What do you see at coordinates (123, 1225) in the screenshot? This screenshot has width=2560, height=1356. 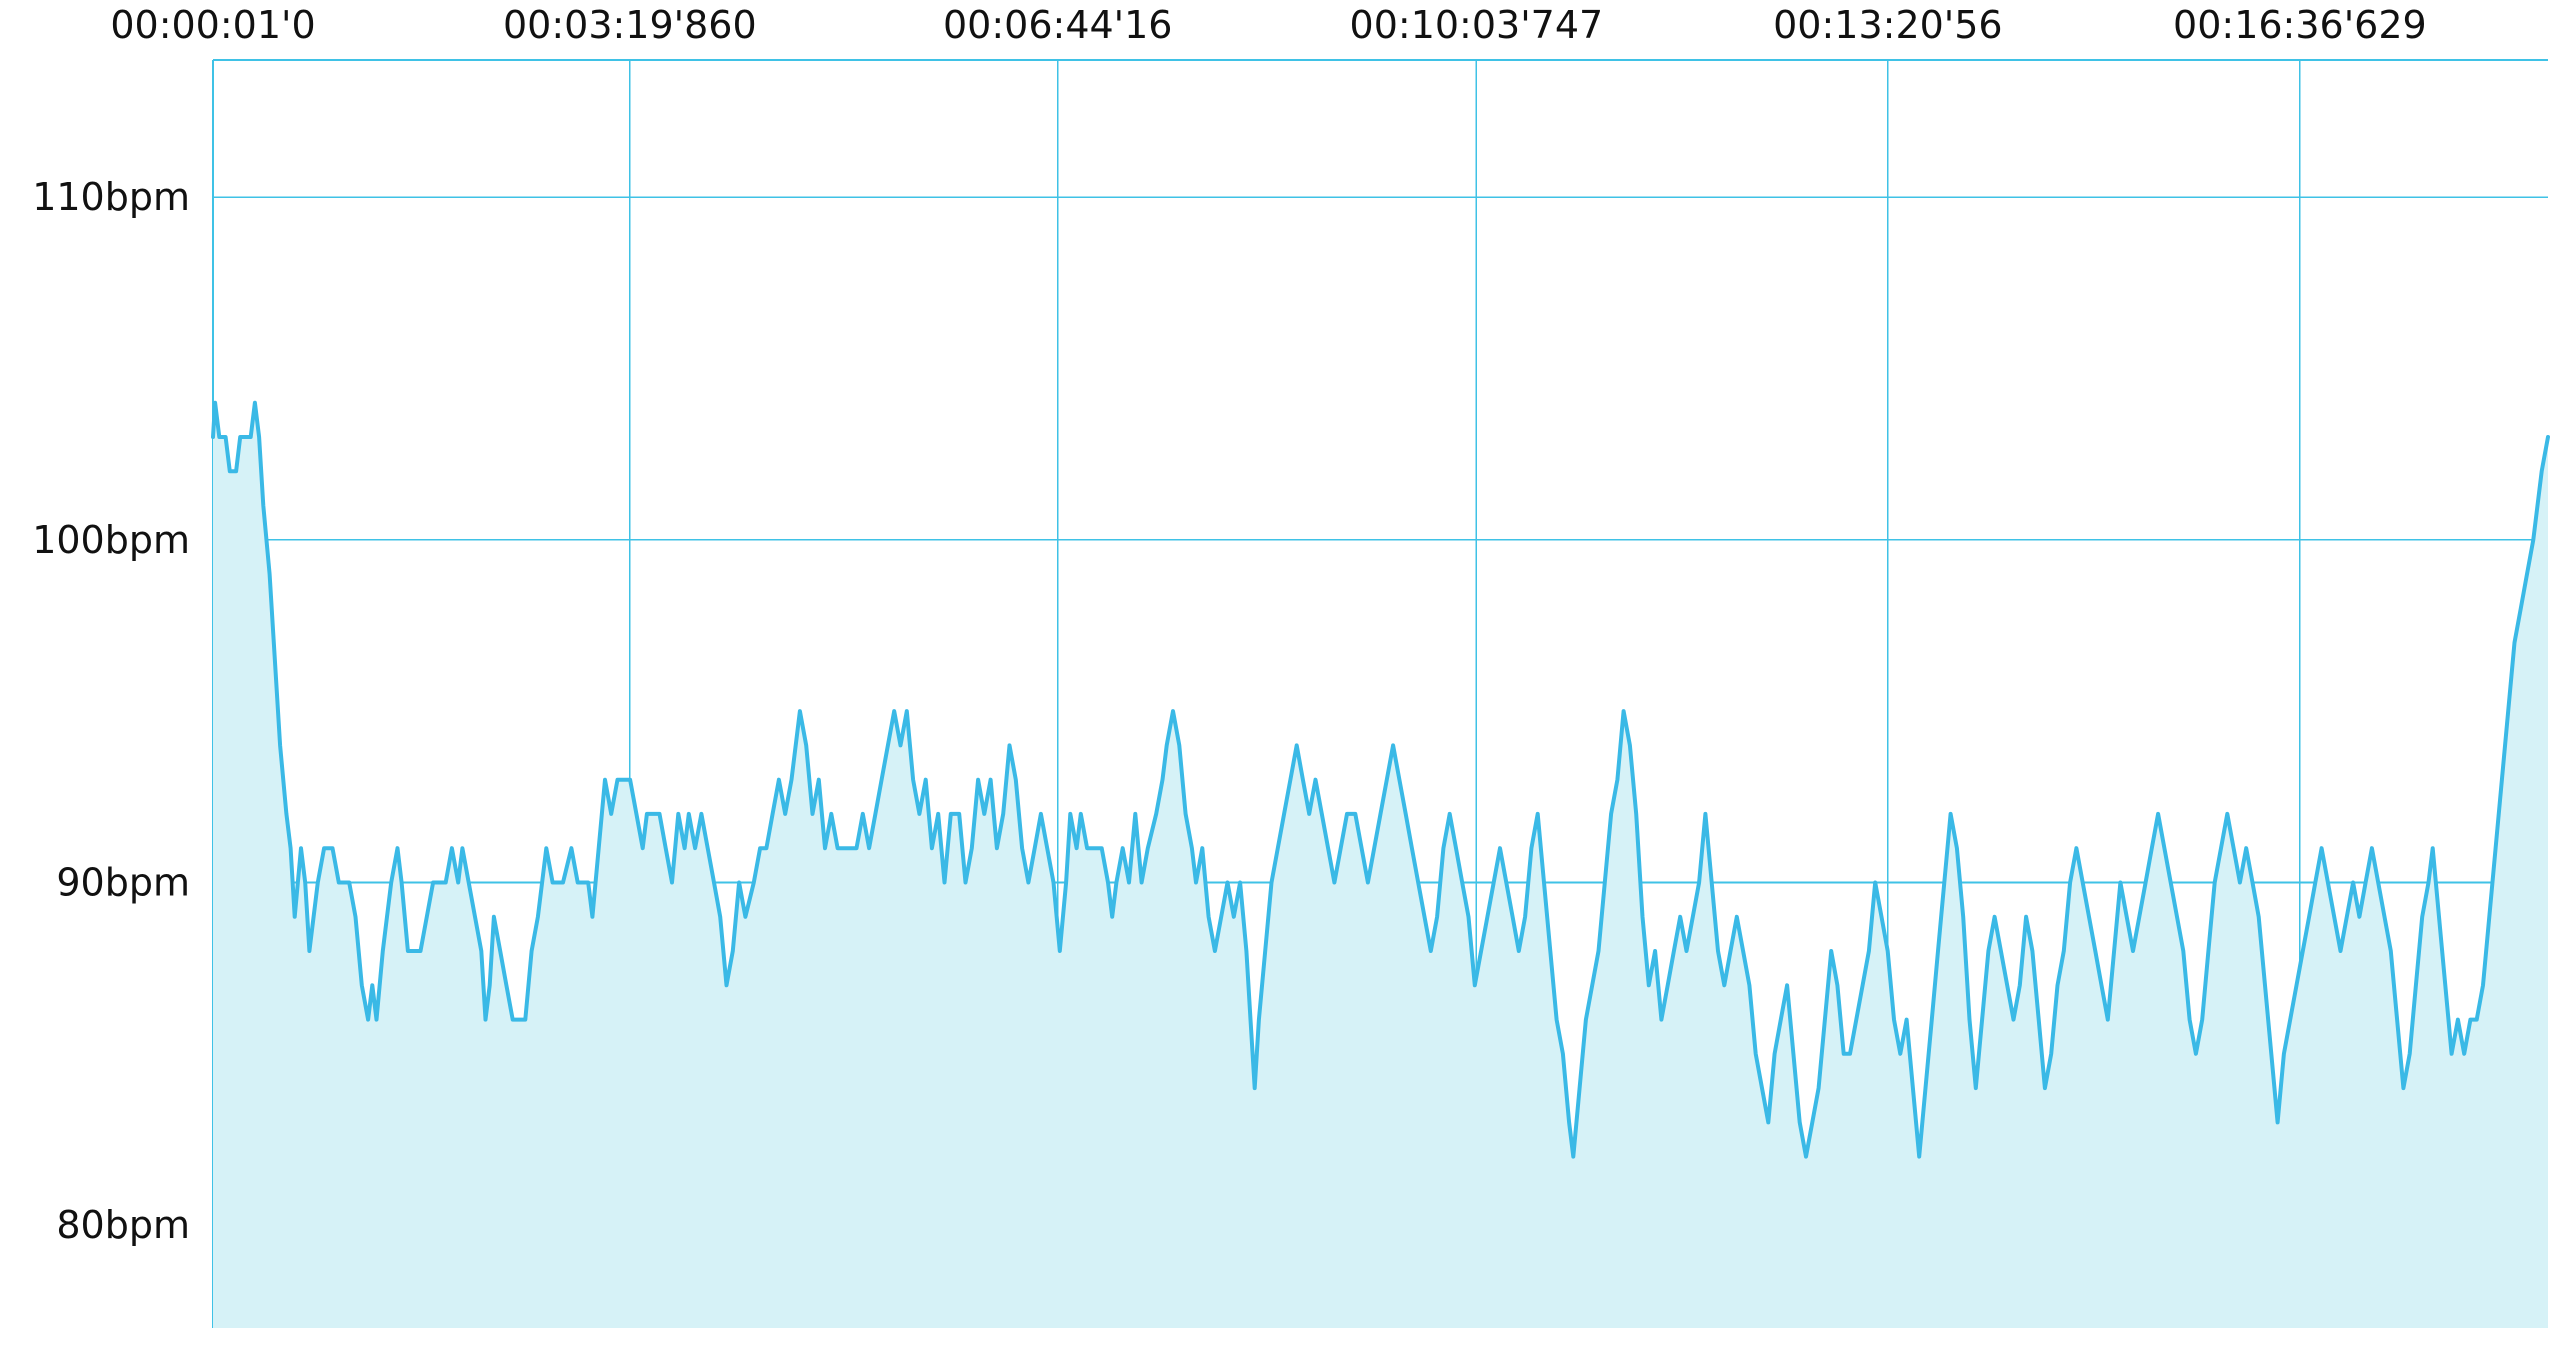 I see `y-tick-label: 80bpm` at bounding box center [123, 1225].